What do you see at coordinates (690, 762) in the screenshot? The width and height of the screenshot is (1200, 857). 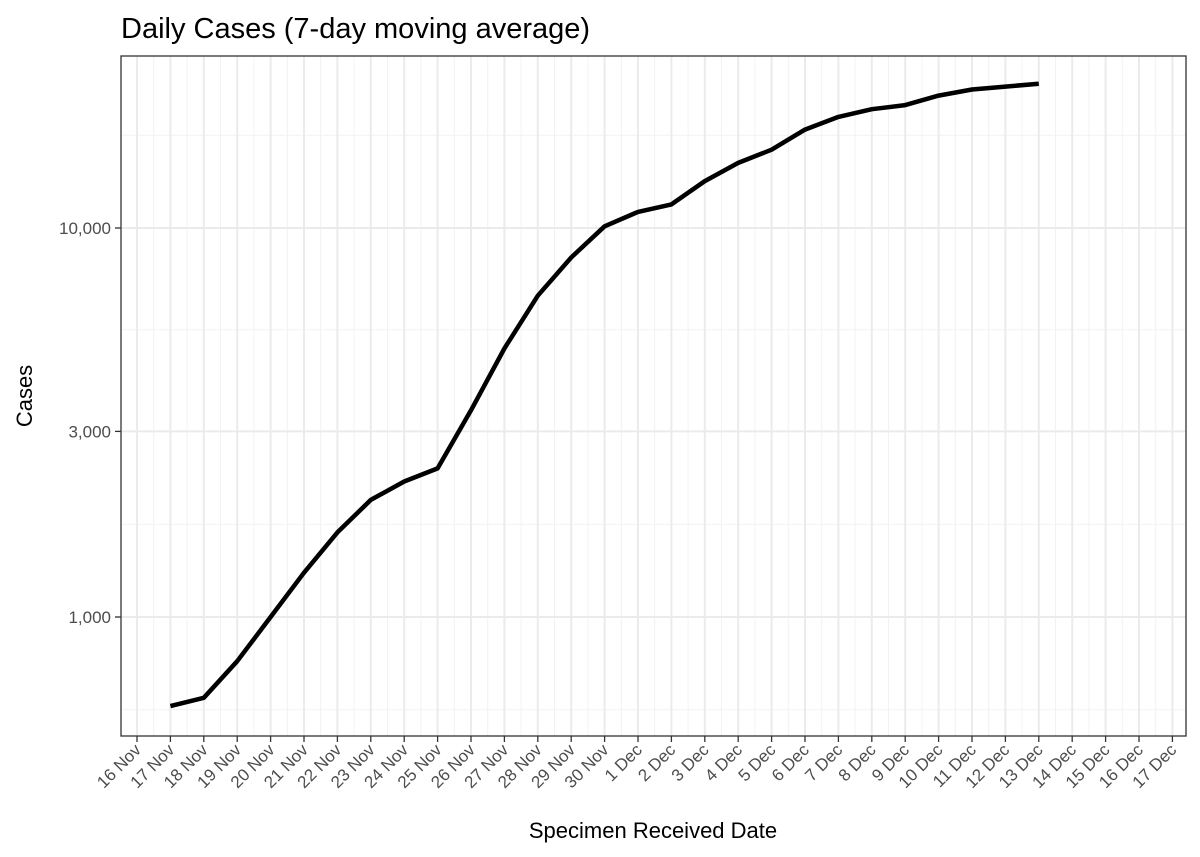 I see `x-tick-label: 3 Dec` at bounding box center [690, 762].